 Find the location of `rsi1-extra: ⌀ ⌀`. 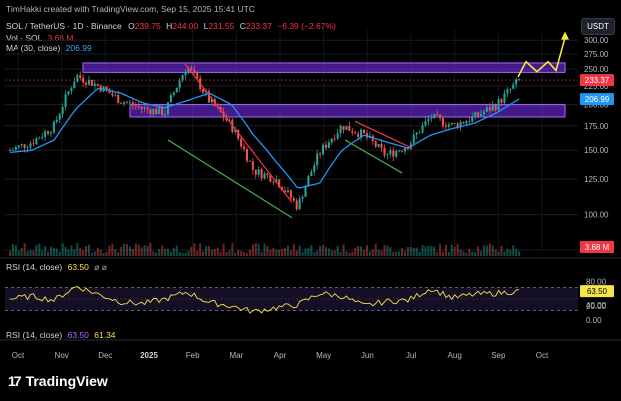

rsi1-extra: ⌀ ⌀ is located at coordinates (100, 267).